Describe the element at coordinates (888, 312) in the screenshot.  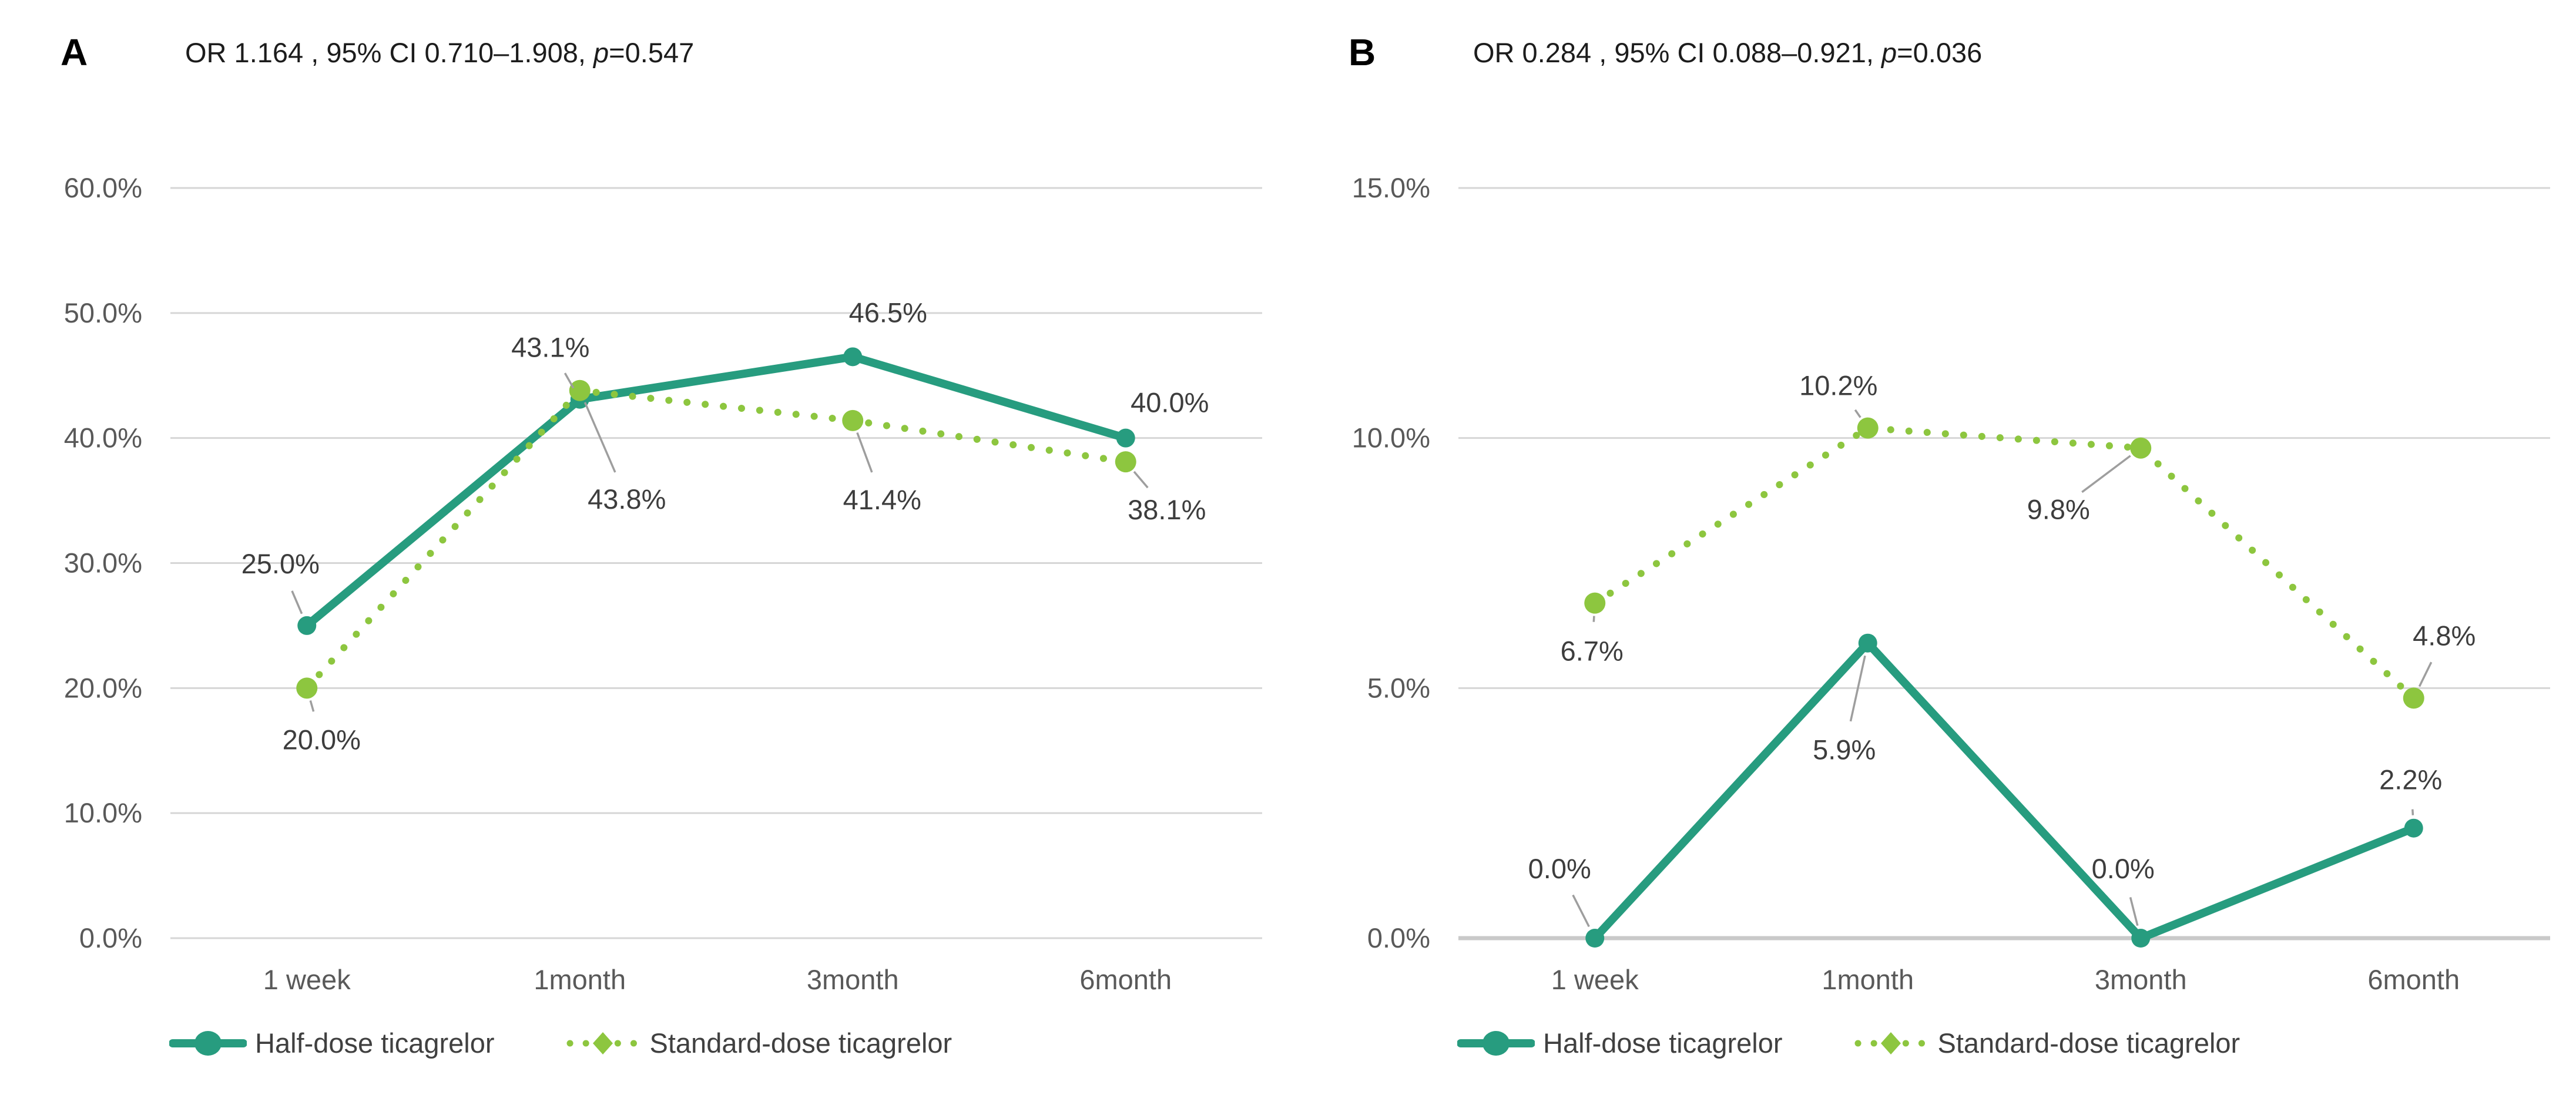
I see `data-label: 46.5%` at that location.